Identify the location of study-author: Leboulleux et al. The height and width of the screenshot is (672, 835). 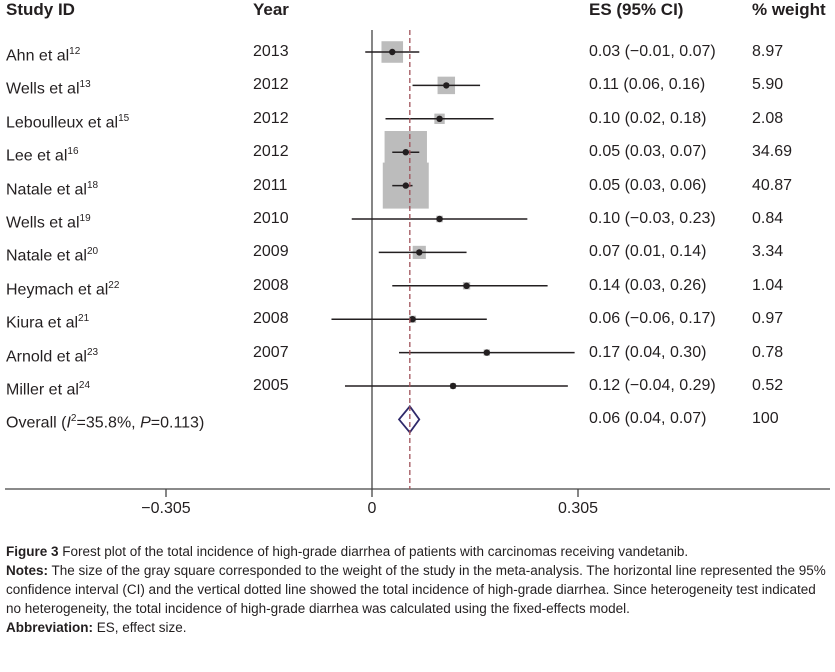
(62, 123).